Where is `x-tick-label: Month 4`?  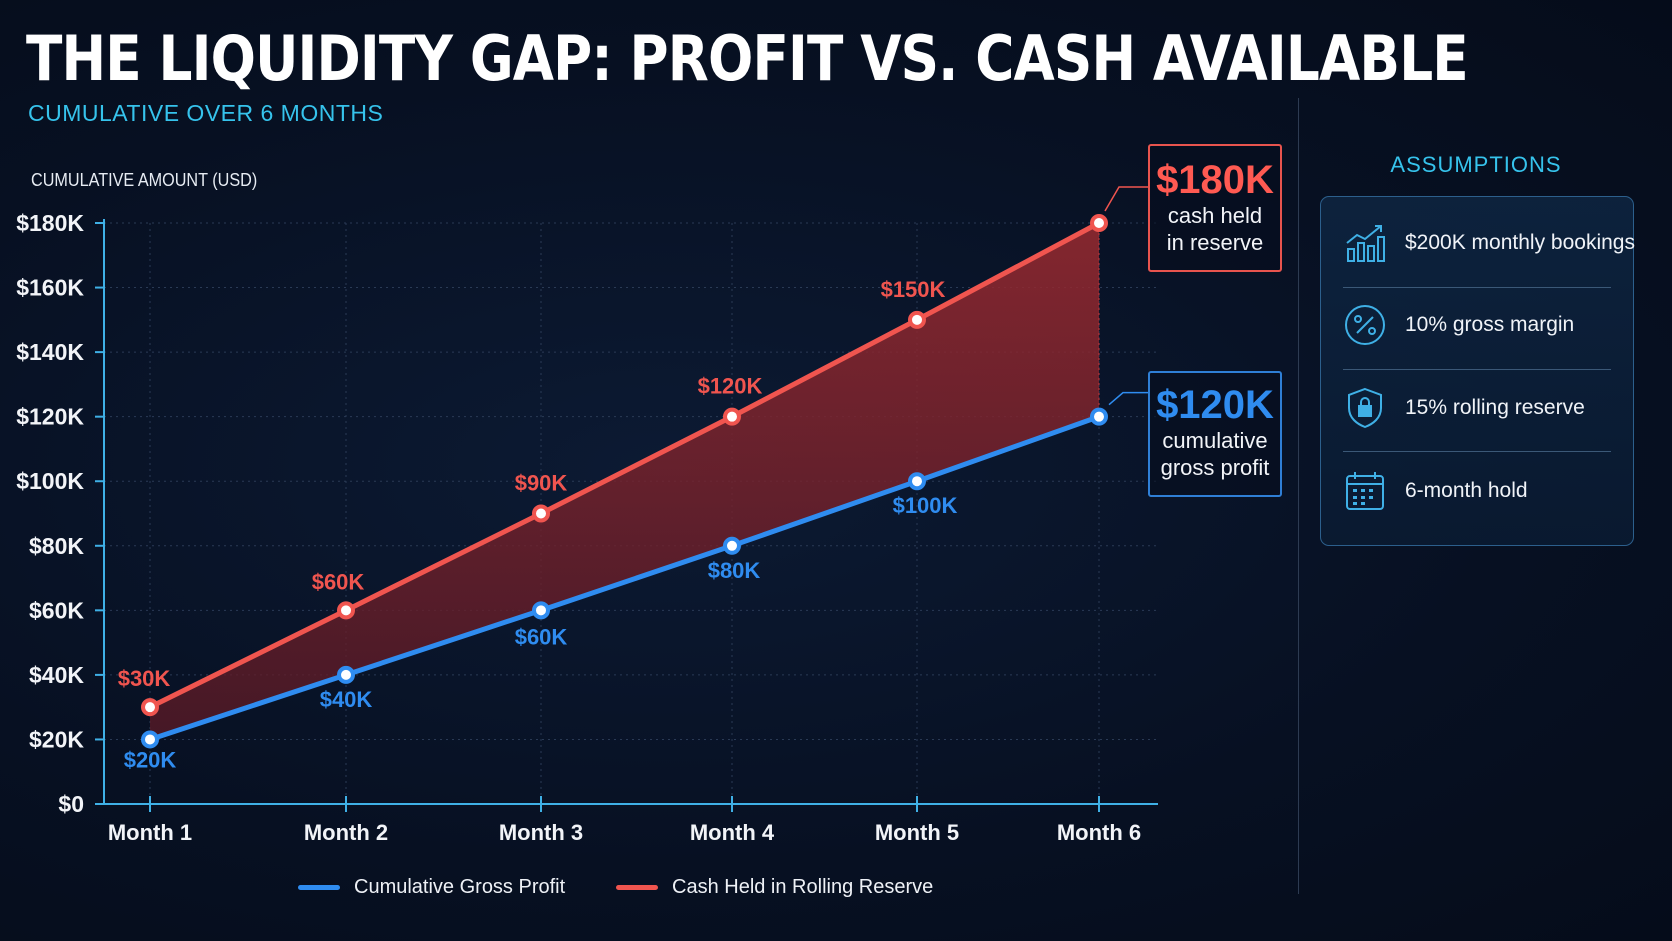 x-tick-label: Month 4 is located at coordinates (732, 832).